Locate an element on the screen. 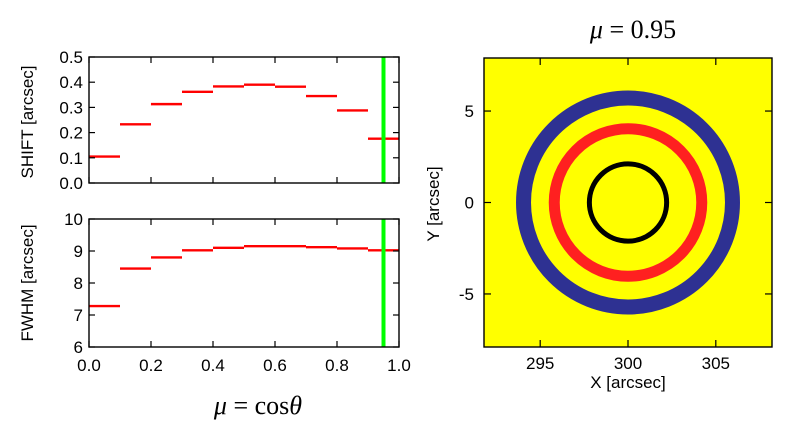  mu-title: μ = 0.95 is located at coordinates (632, 29).